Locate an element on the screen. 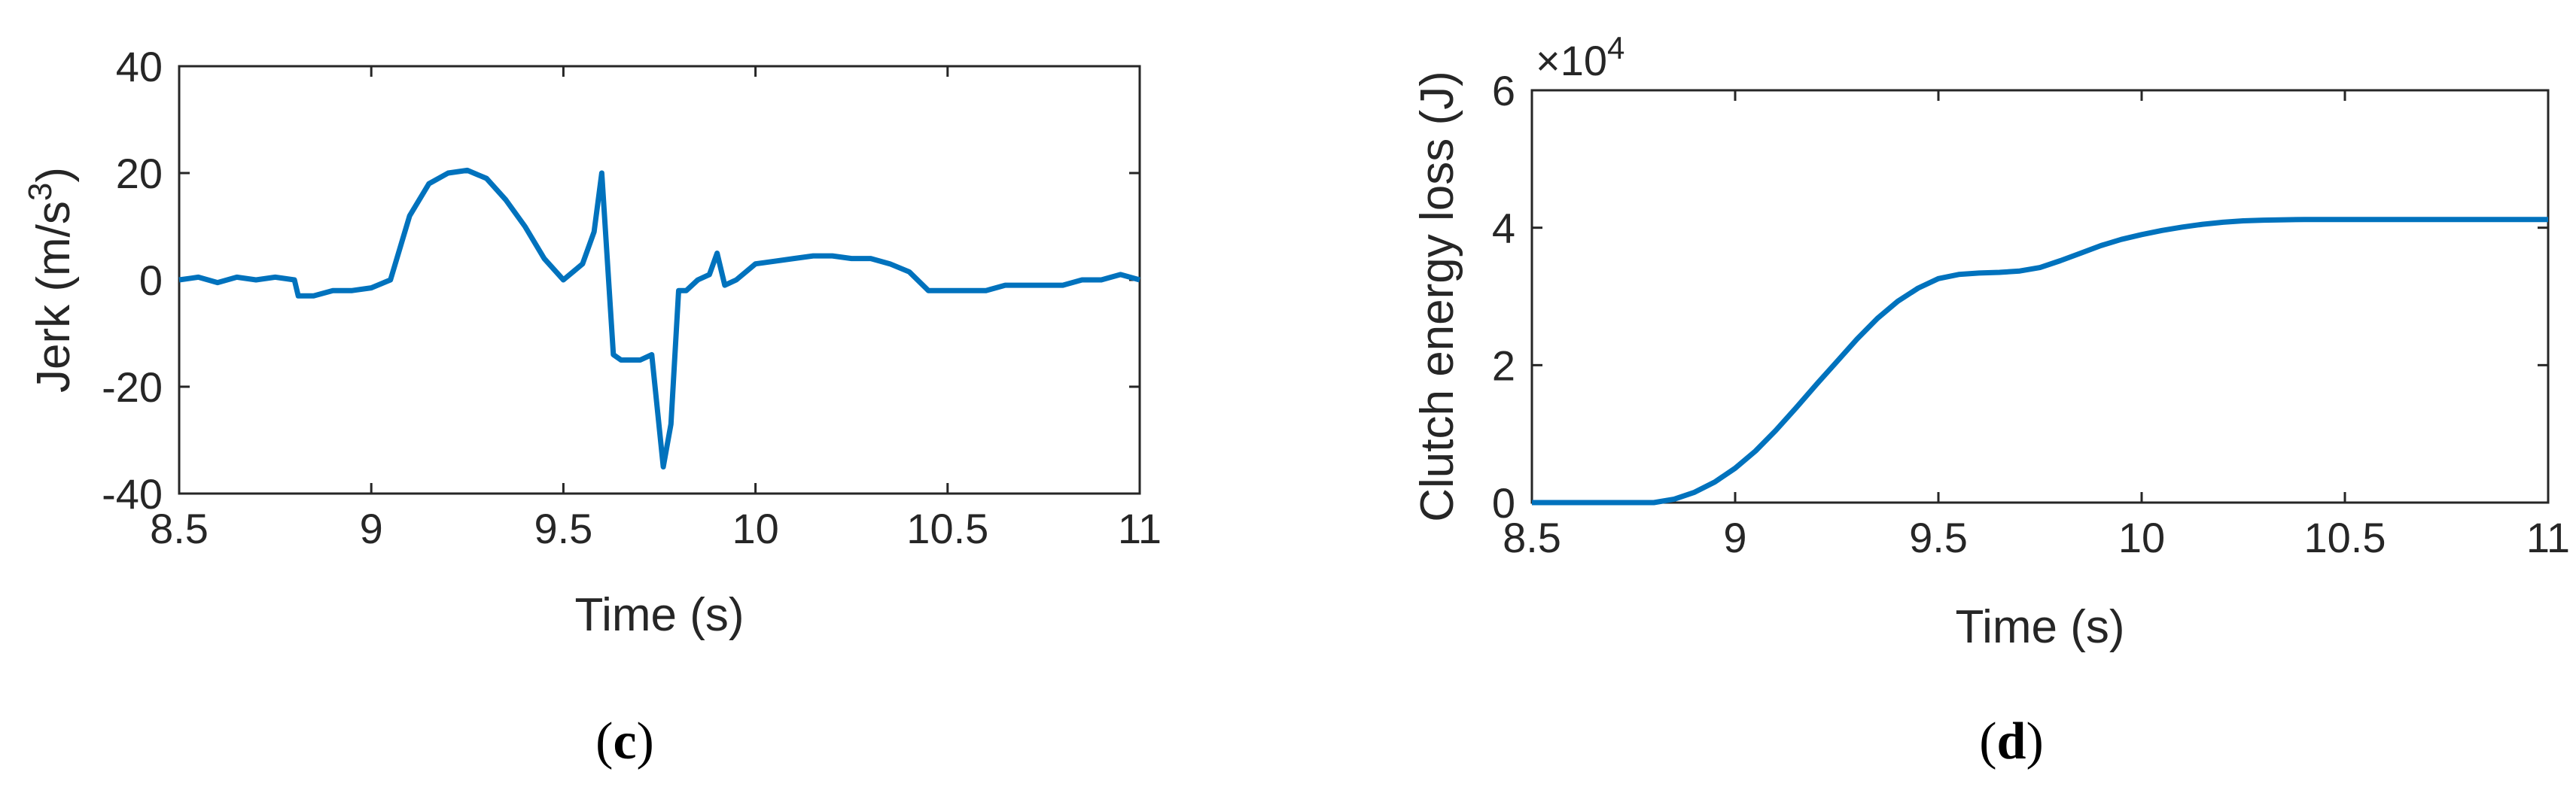  y-tick-label: 6 is located at coordinates (1504, 90).